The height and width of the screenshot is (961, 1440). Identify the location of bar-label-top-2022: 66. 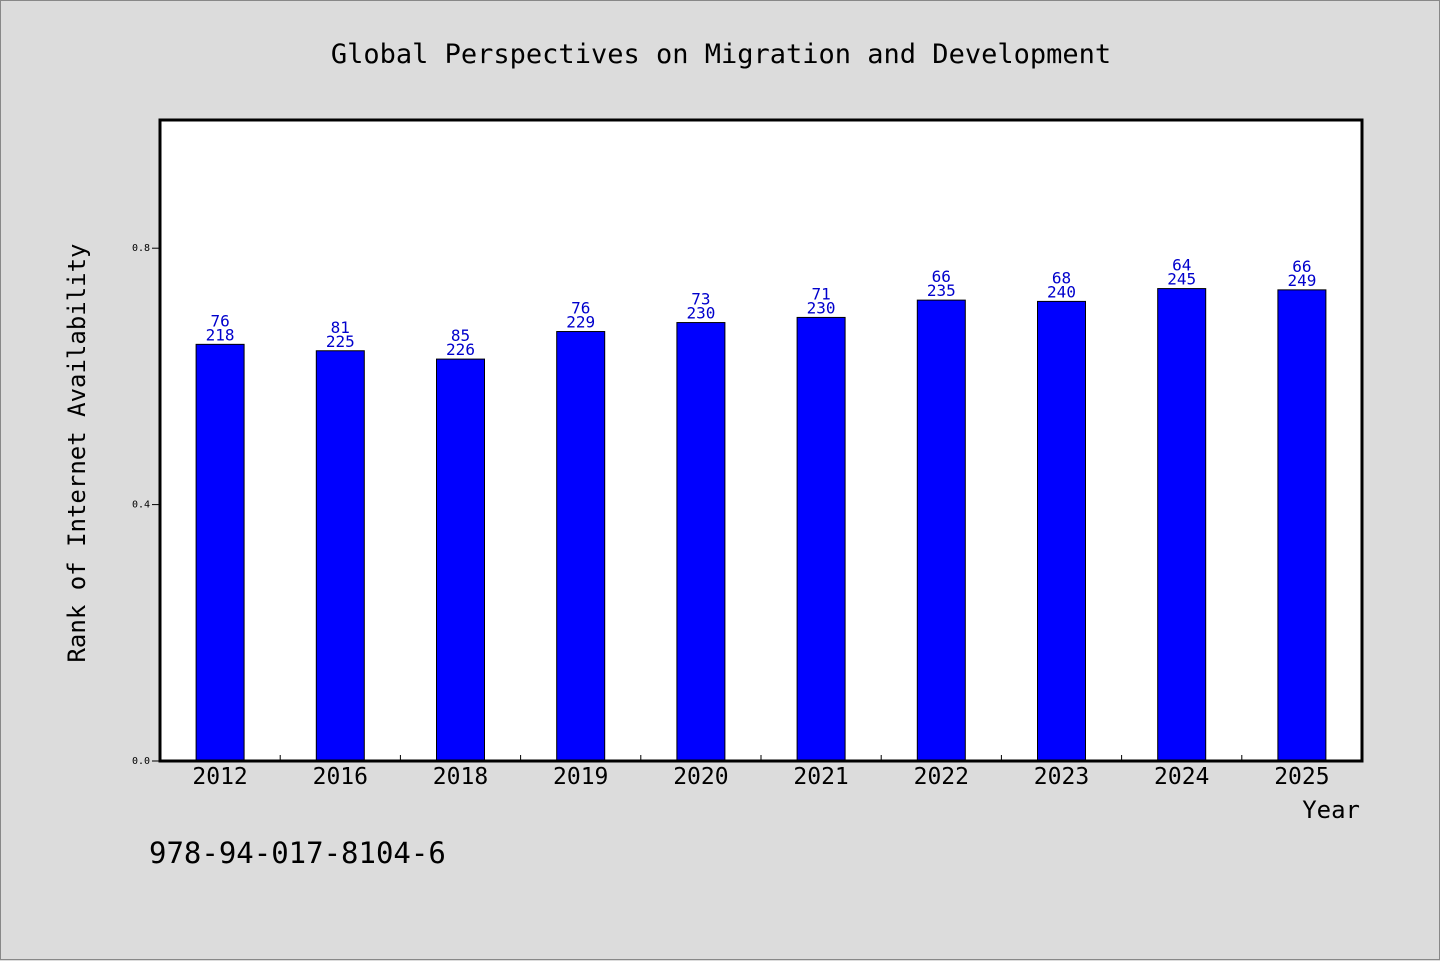
(941, 276).